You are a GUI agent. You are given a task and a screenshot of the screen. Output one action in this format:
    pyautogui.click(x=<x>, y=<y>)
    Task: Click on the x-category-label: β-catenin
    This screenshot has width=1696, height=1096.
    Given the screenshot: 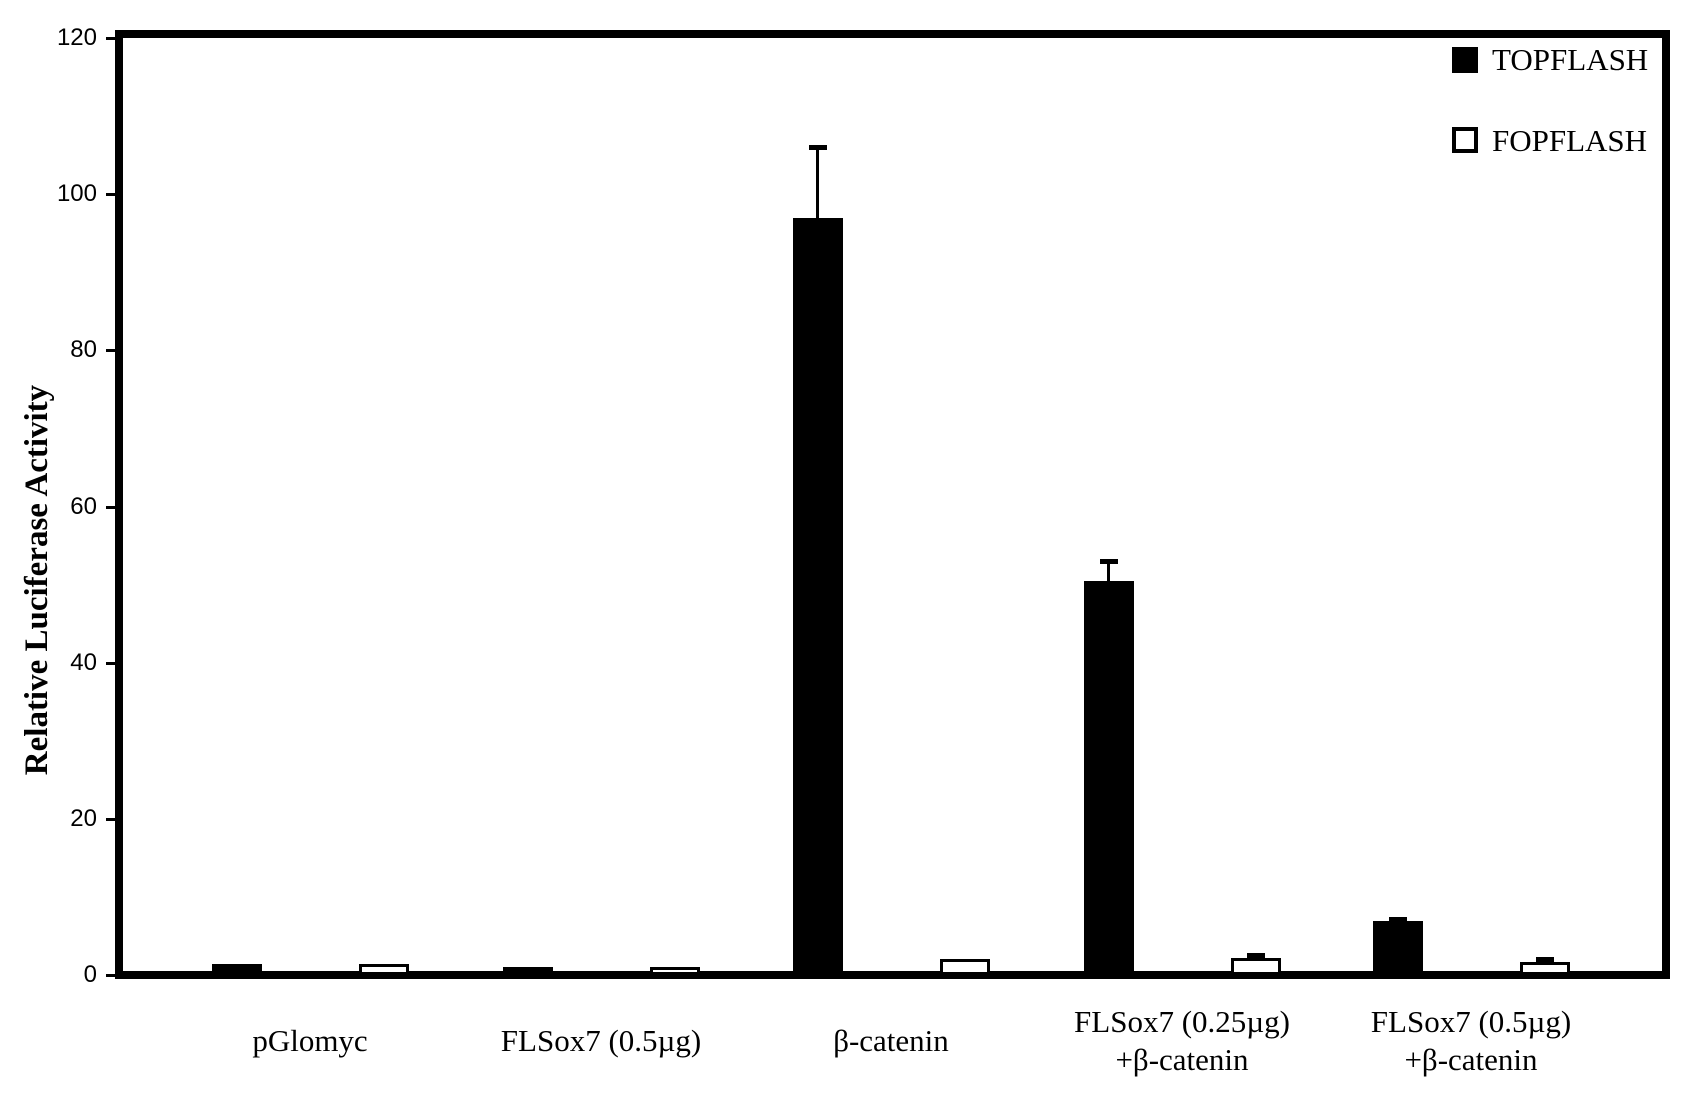 What is the action you would take?
    pyautogui.click(x=891, y=1041)
    